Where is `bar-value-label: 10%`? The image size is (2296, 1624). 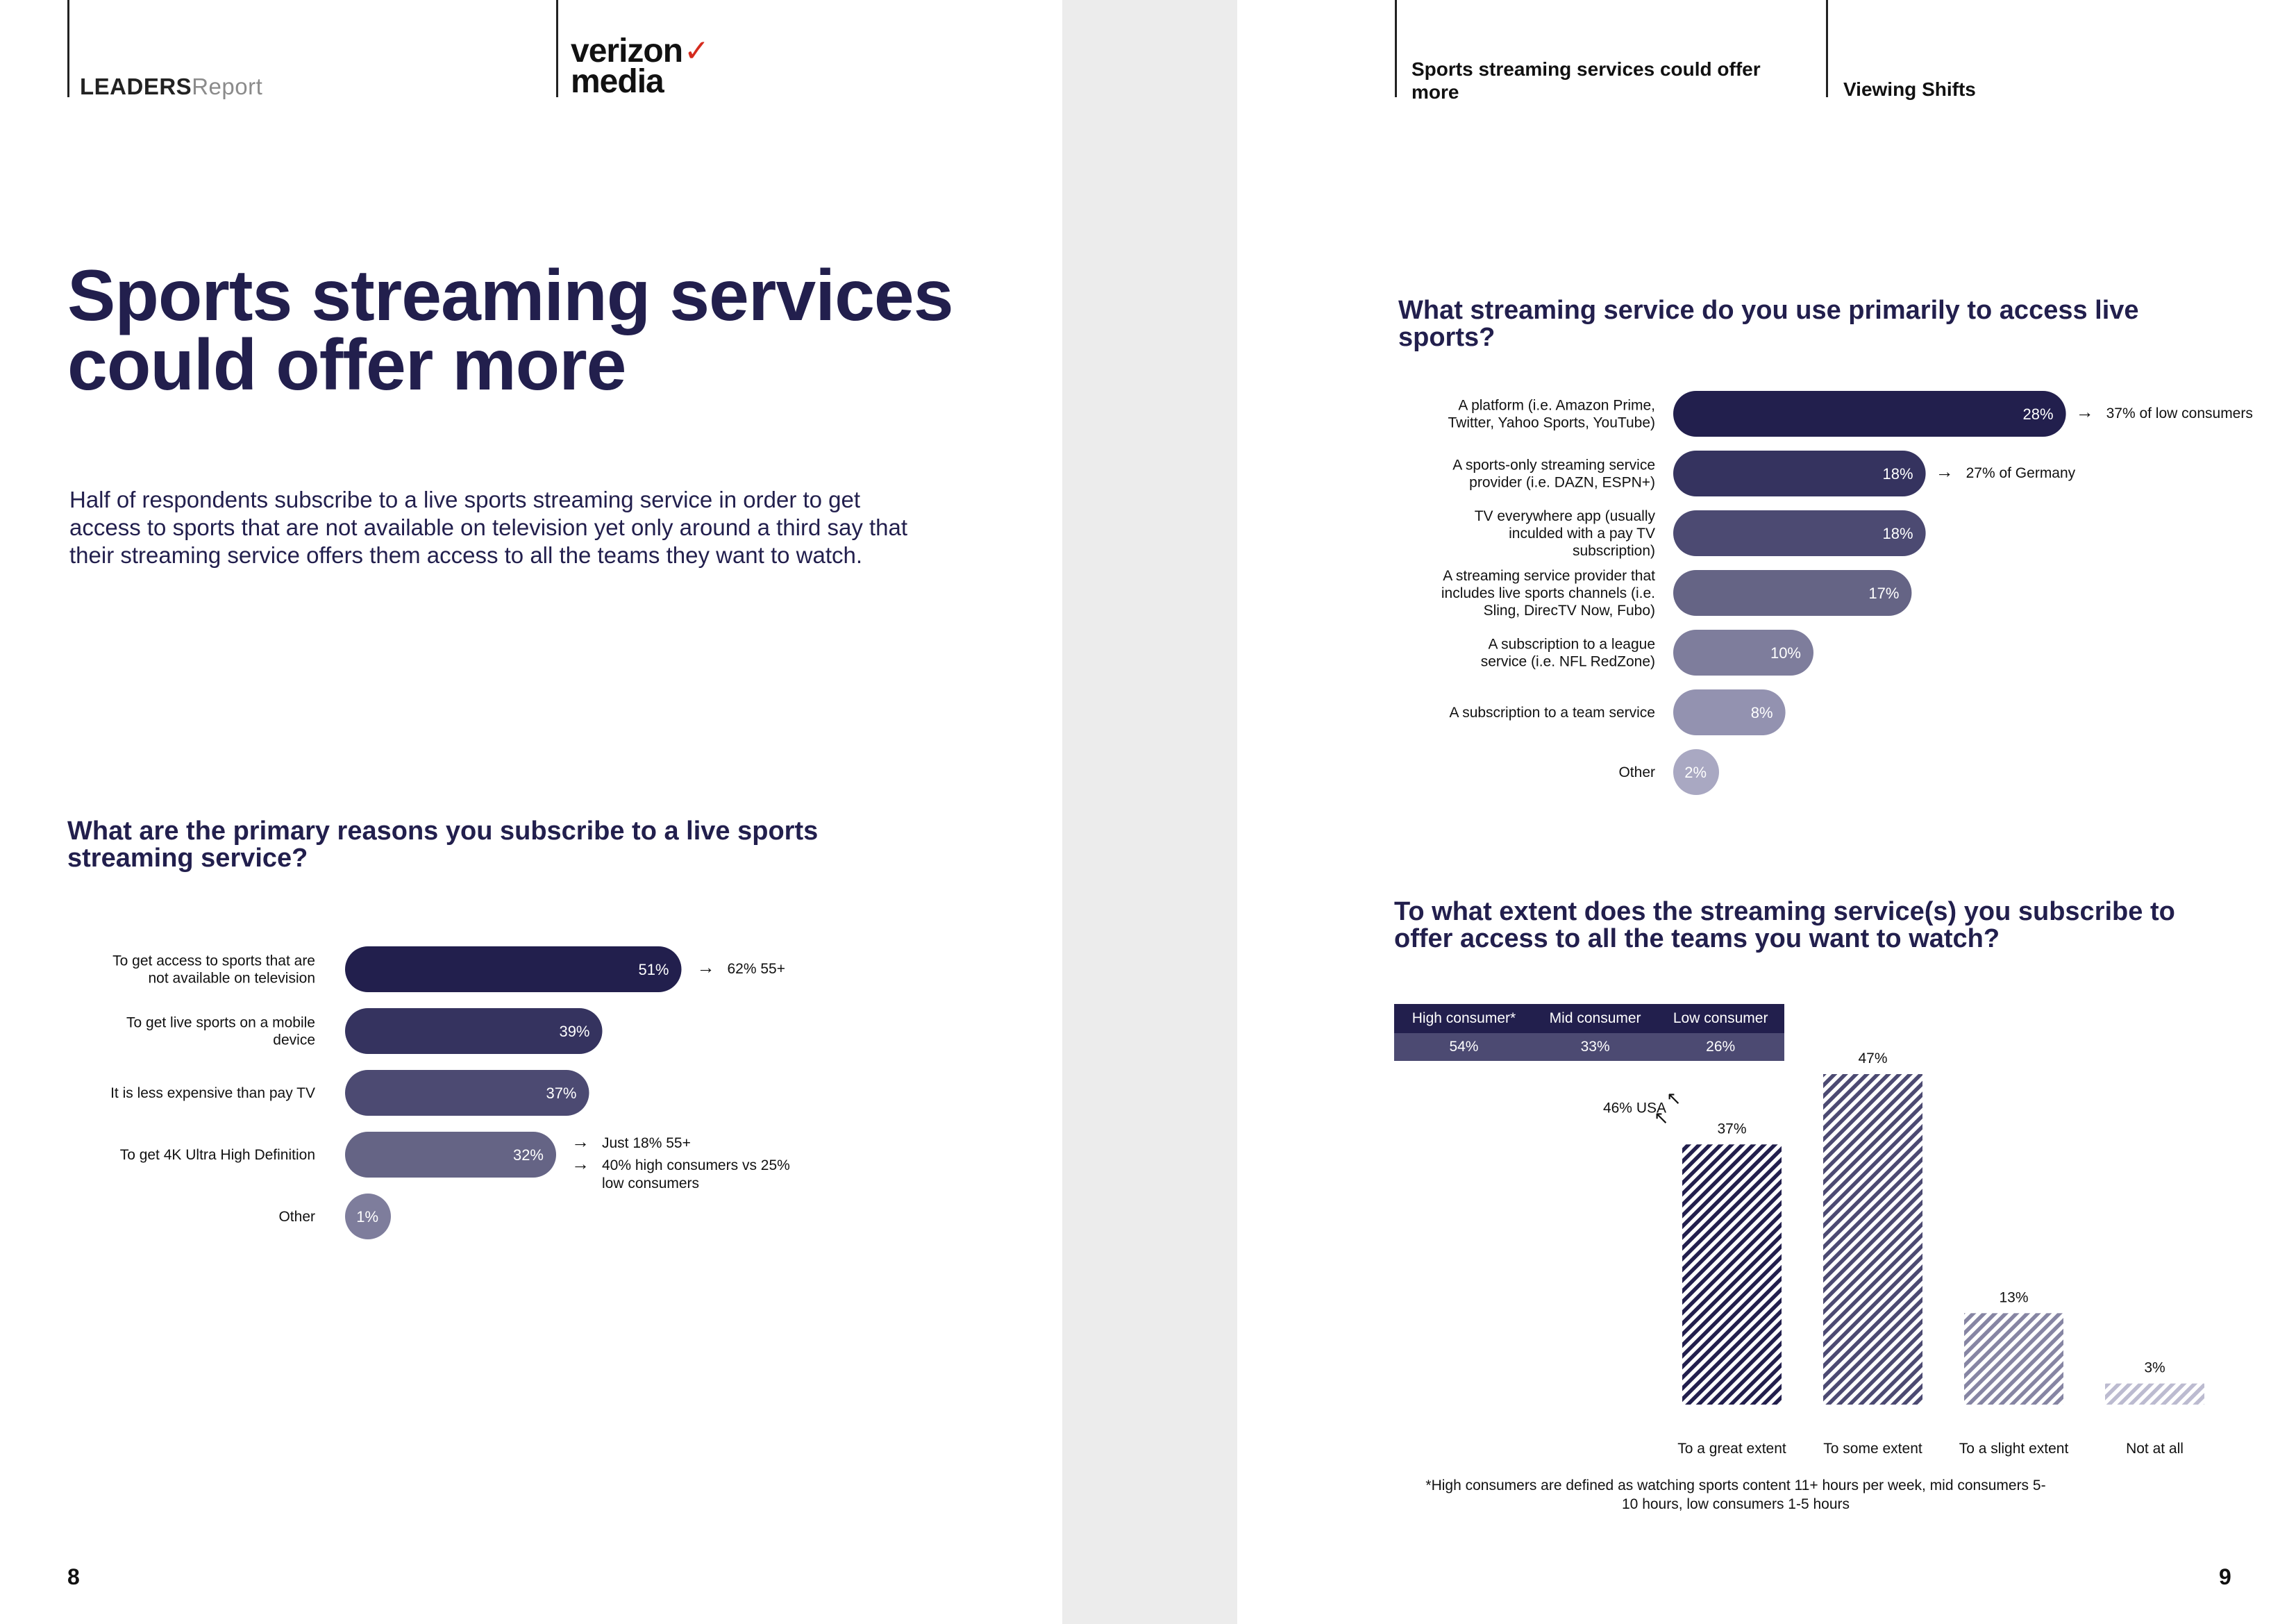 bar-value-label: 10% is located at coordinates (1785, 653).